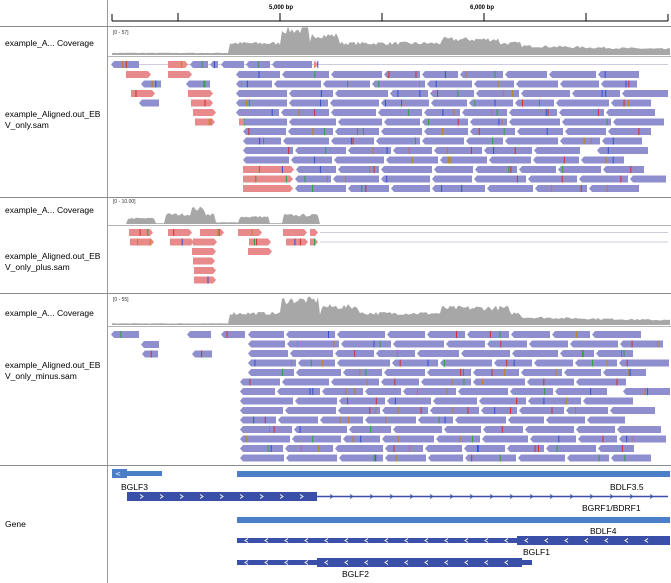 This screenshot has width=671, height=583. I want to click on gene-bgrf1-exon, so click(222, 496).